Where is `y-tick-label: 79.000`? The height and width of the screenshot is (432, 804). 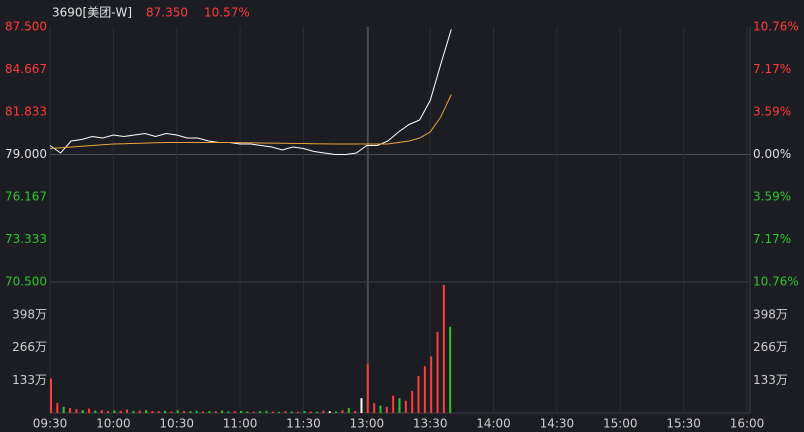
y-tick-label: 79.000 is located at coordinates (26, 154).